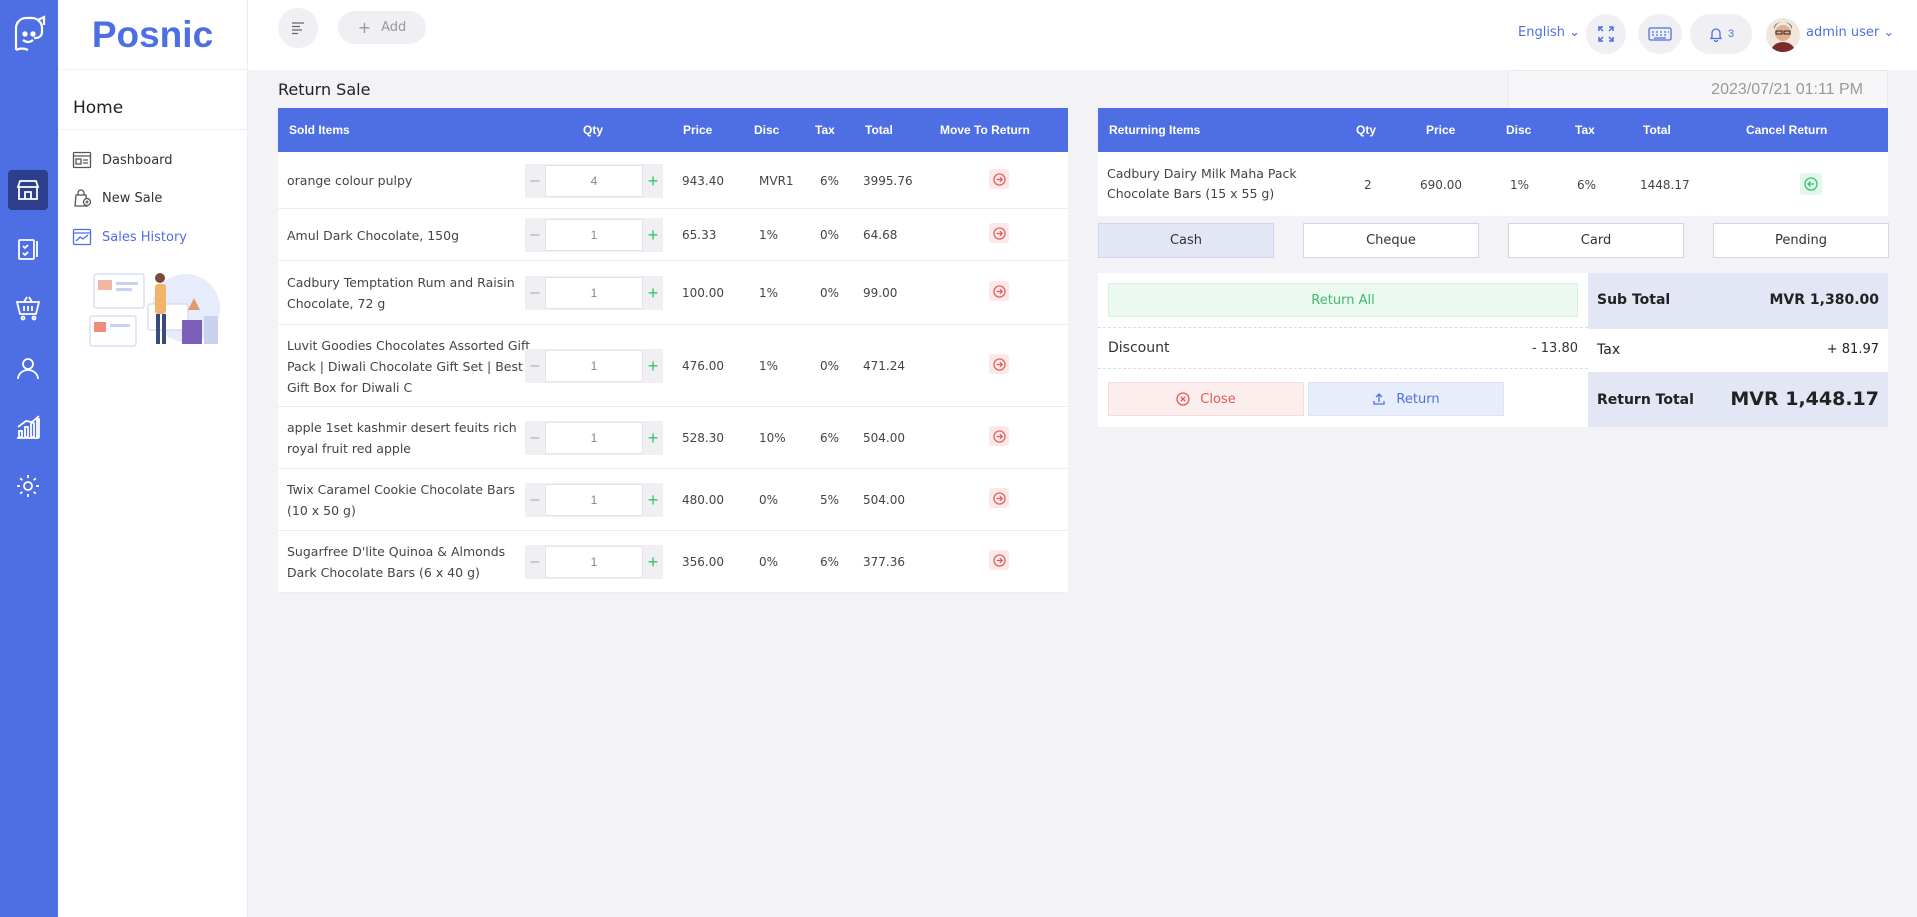 The image size is (1917, 917). Describe the element at coordinates (985, 130) in the screenshot. I see `header-move-to-return: Move To Return` at that location.